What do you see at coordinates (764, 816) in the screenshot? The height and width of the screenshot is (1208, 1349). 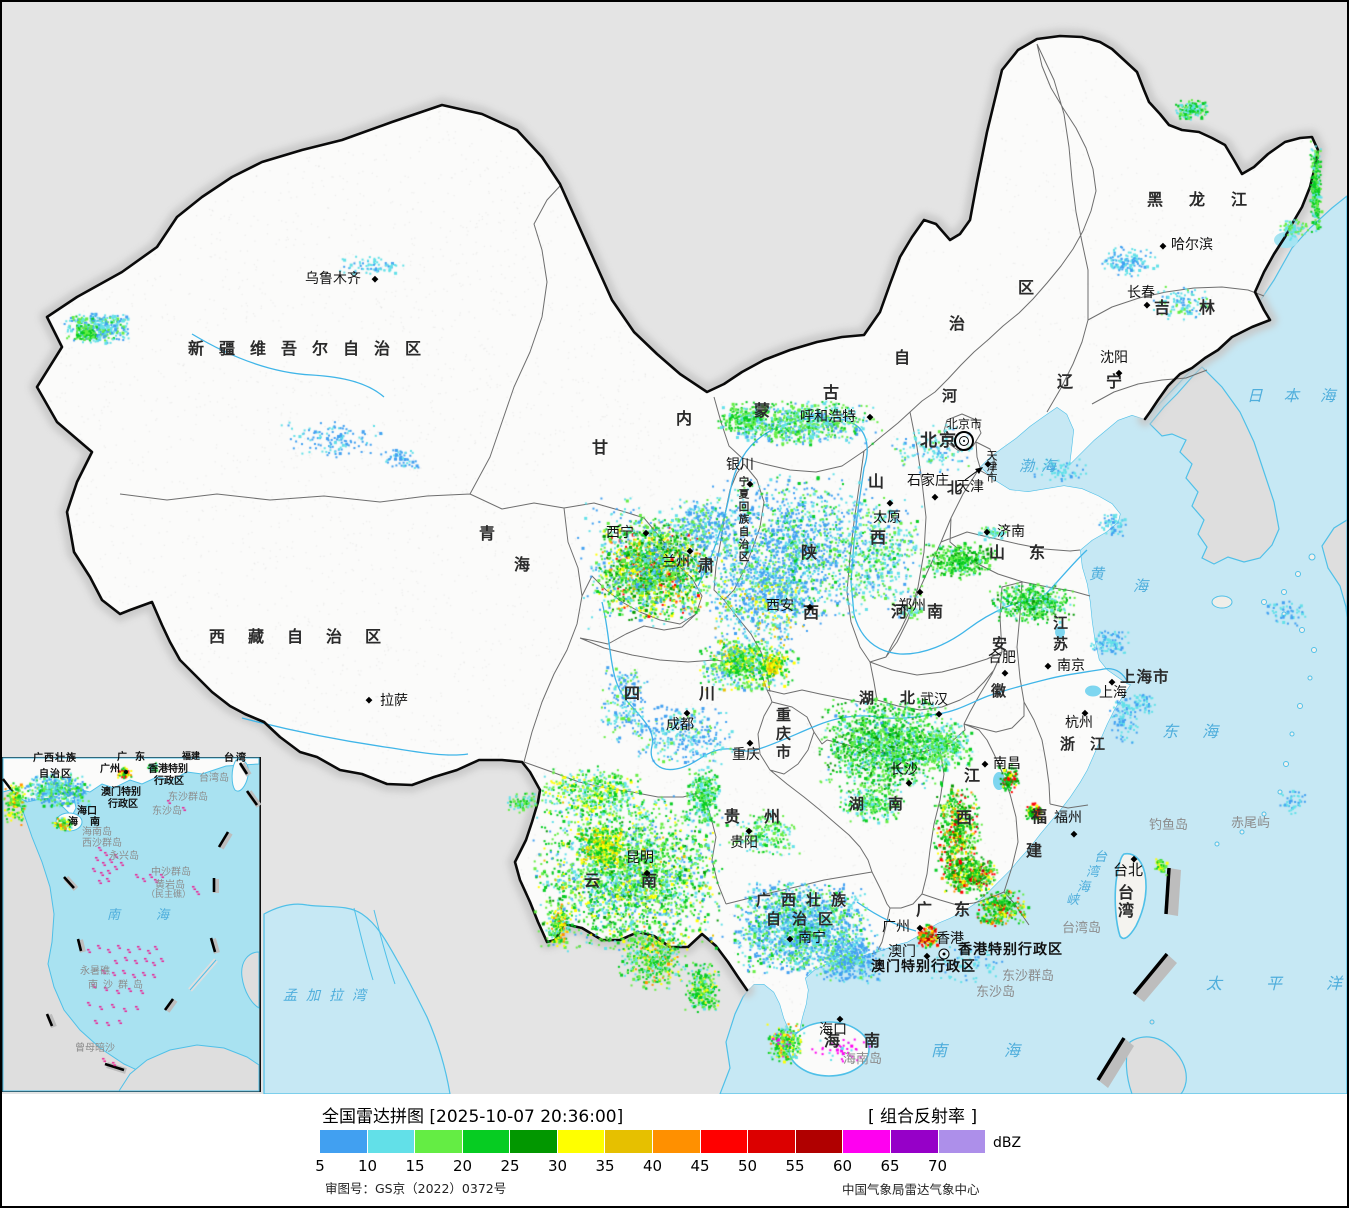 I see `province-label-guizhou: 贵州` at bounding box center [764, 816].